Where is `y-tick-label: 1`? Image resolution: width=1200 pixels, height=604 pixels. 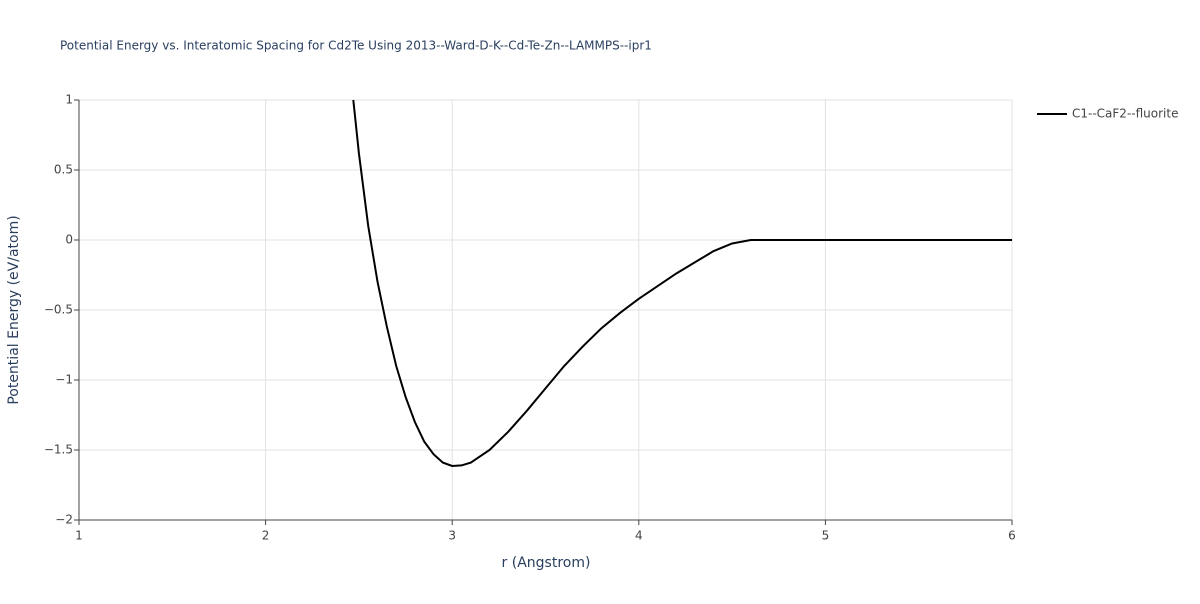
y-tick-label: 1 is located at coordinates (69, 100).